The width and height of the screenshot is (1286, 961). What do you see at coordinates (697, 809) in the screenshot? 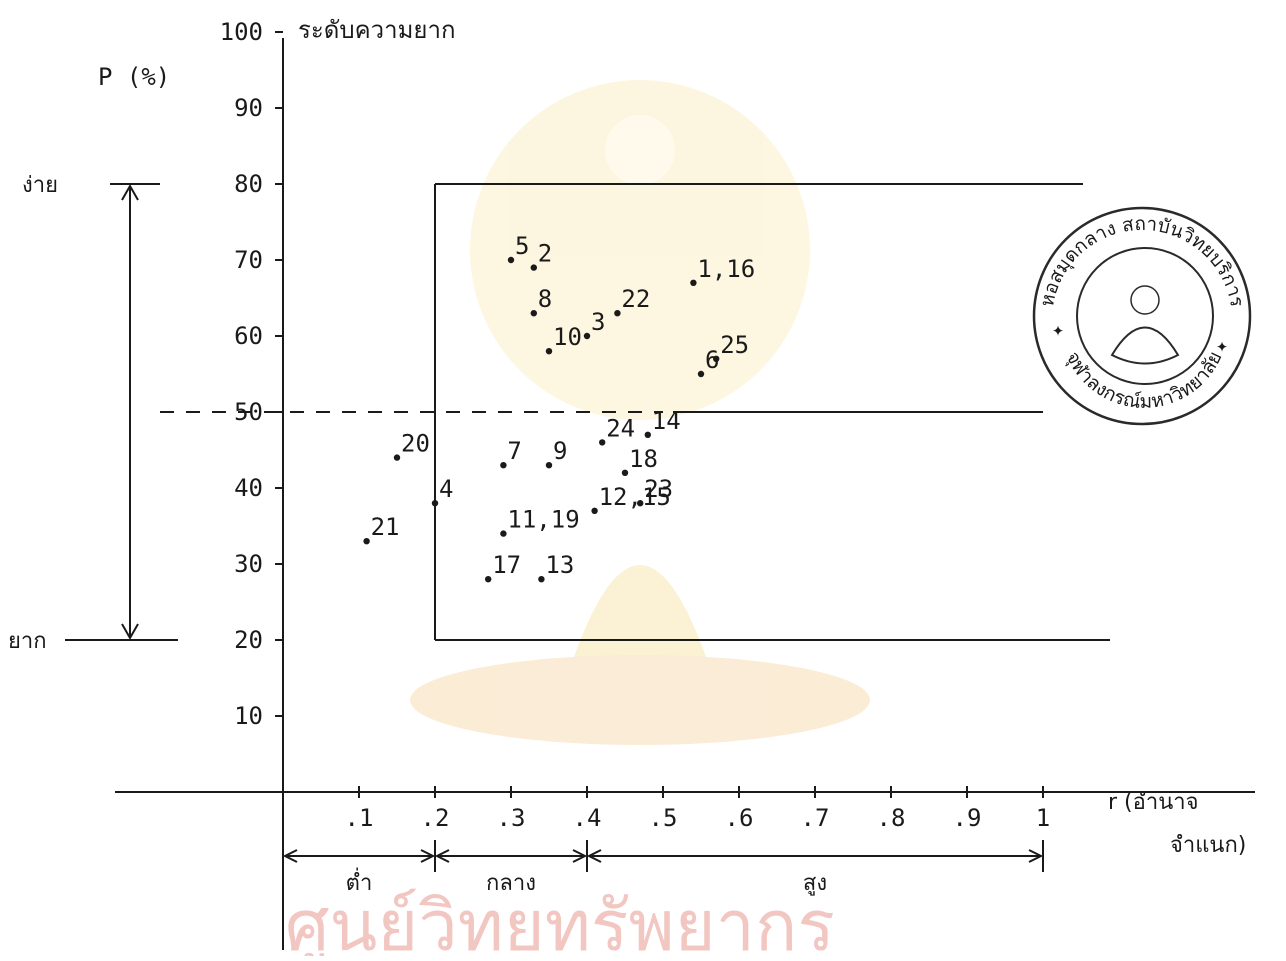
I see `x-axis-ticks: .1 .2 .3 .4 .5 .6 .7 .8 .9 1` at bounding box center [697, 809].